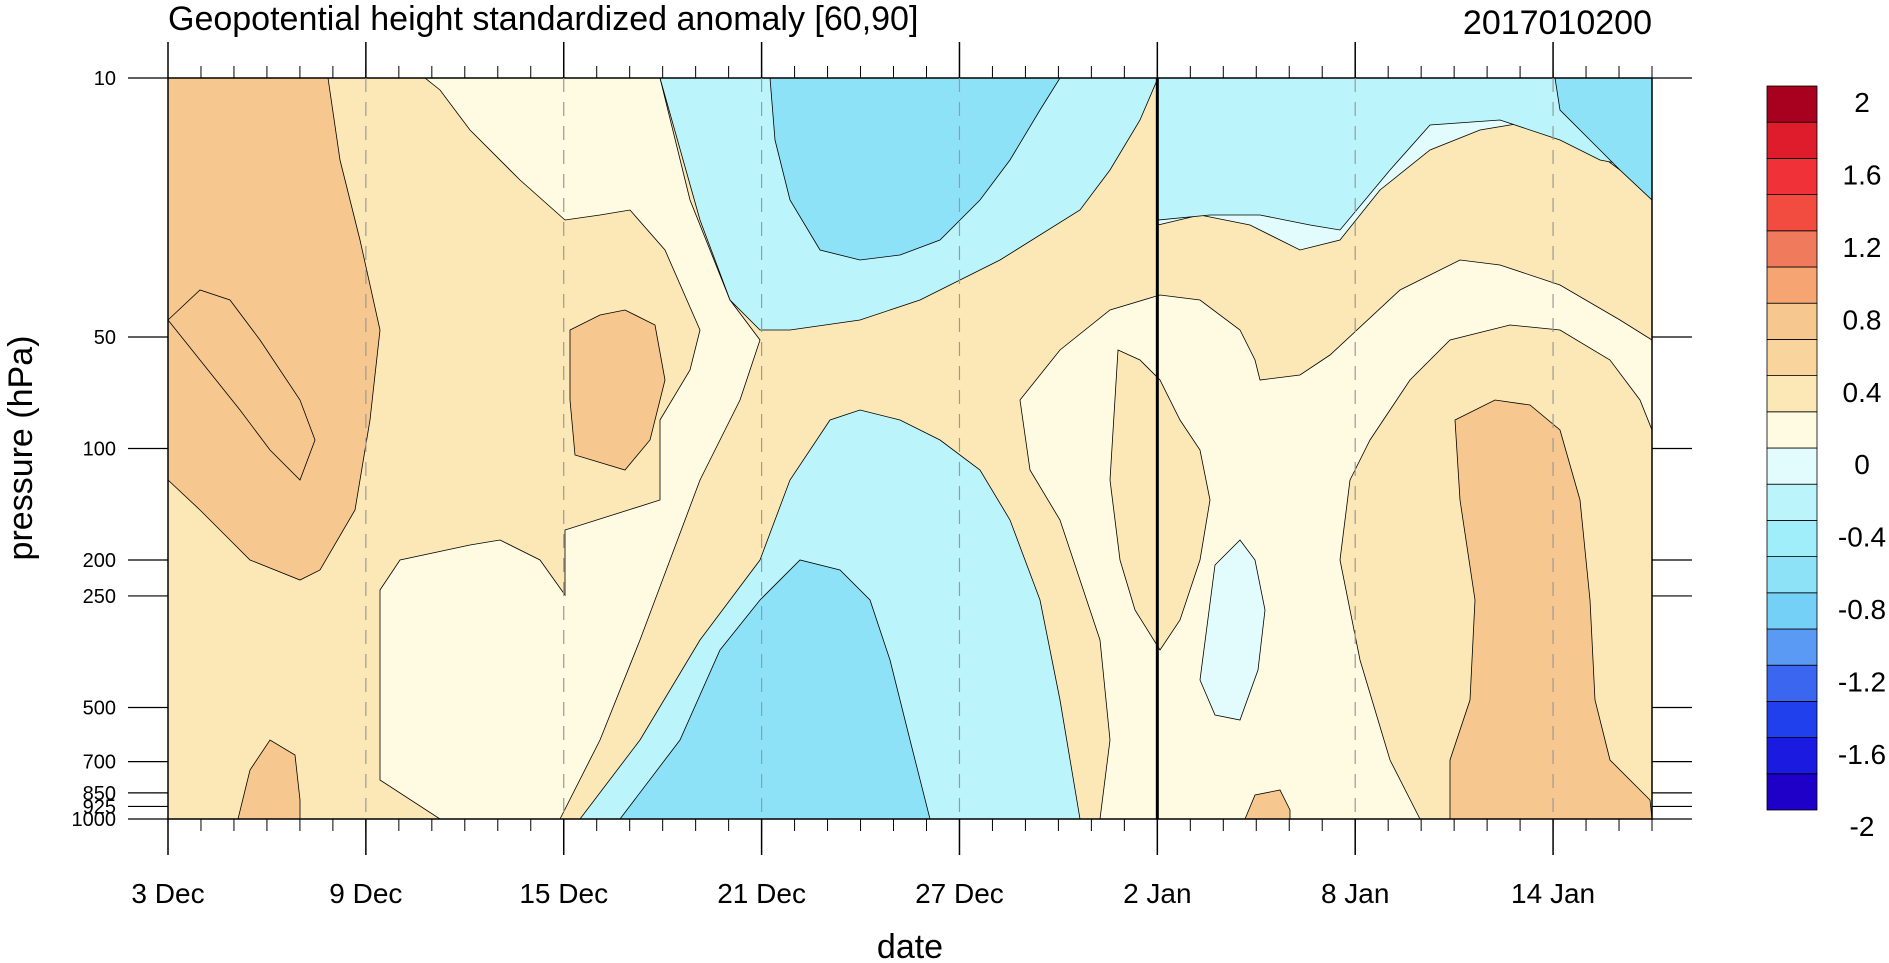 The height and width of the screenshot is (963, 1889). Describe the element at coordinates (21, 448) in the screenshot. I see `y-axis-label: pressure (hPa)` at that location.